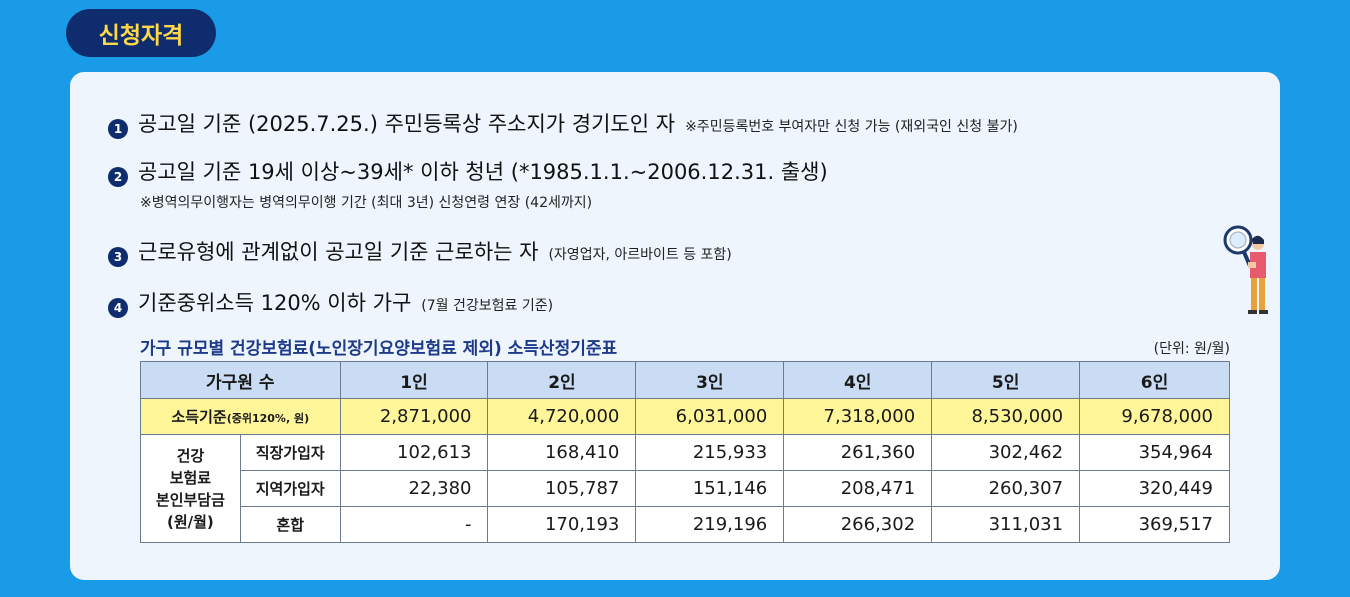  I want to click on table-cell: 102,613, so click(414, 452).